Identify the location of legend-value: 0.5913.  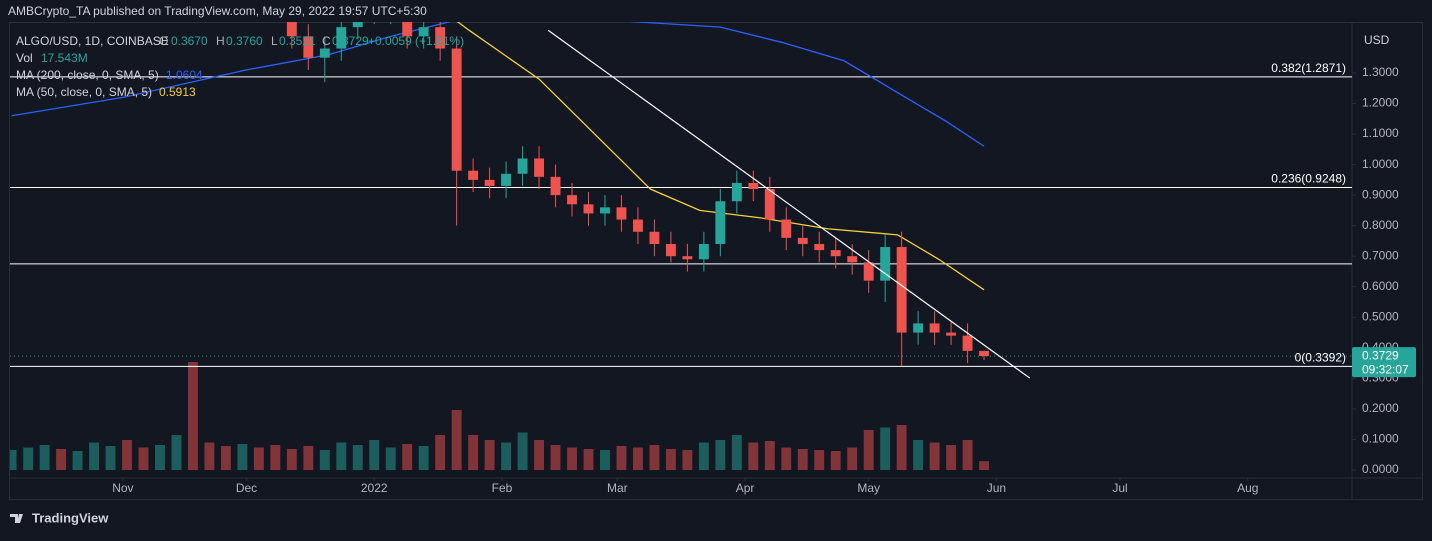
(177, 92).